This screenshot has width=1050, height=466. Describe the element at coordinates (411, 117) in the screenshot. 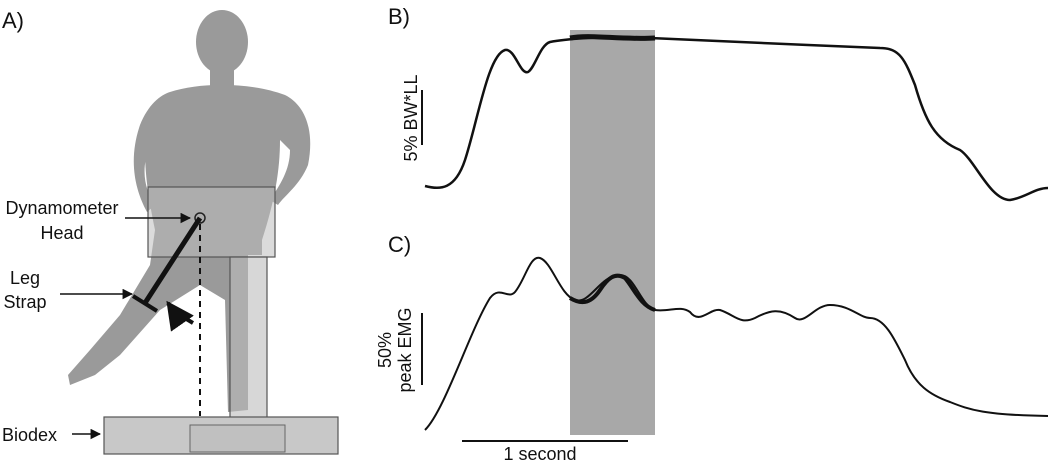

I see `scale-label: 5% BW*LL` at that location.